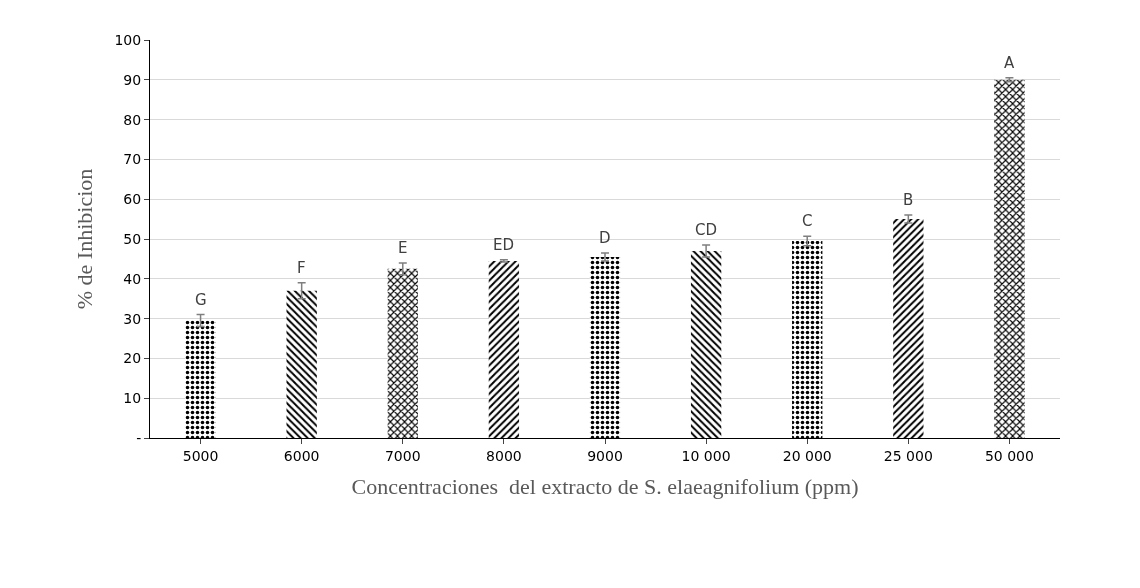  What do you see at coordinates (807, 455) in the screenshot?
I see `x-tick-label: 20 000` at bounding box center [807, 455].